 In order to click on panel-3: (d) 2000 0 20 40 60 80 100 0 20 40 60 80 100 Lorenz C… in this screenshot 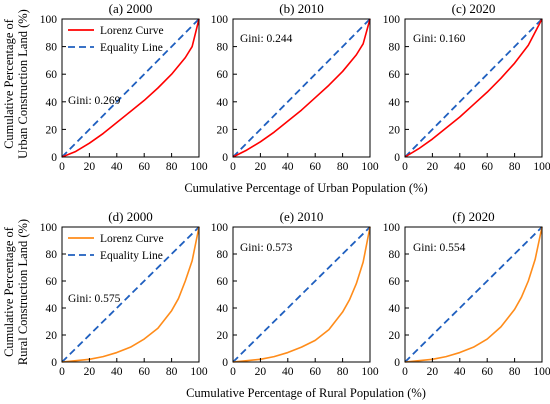, I will do `click(124, 293)`.